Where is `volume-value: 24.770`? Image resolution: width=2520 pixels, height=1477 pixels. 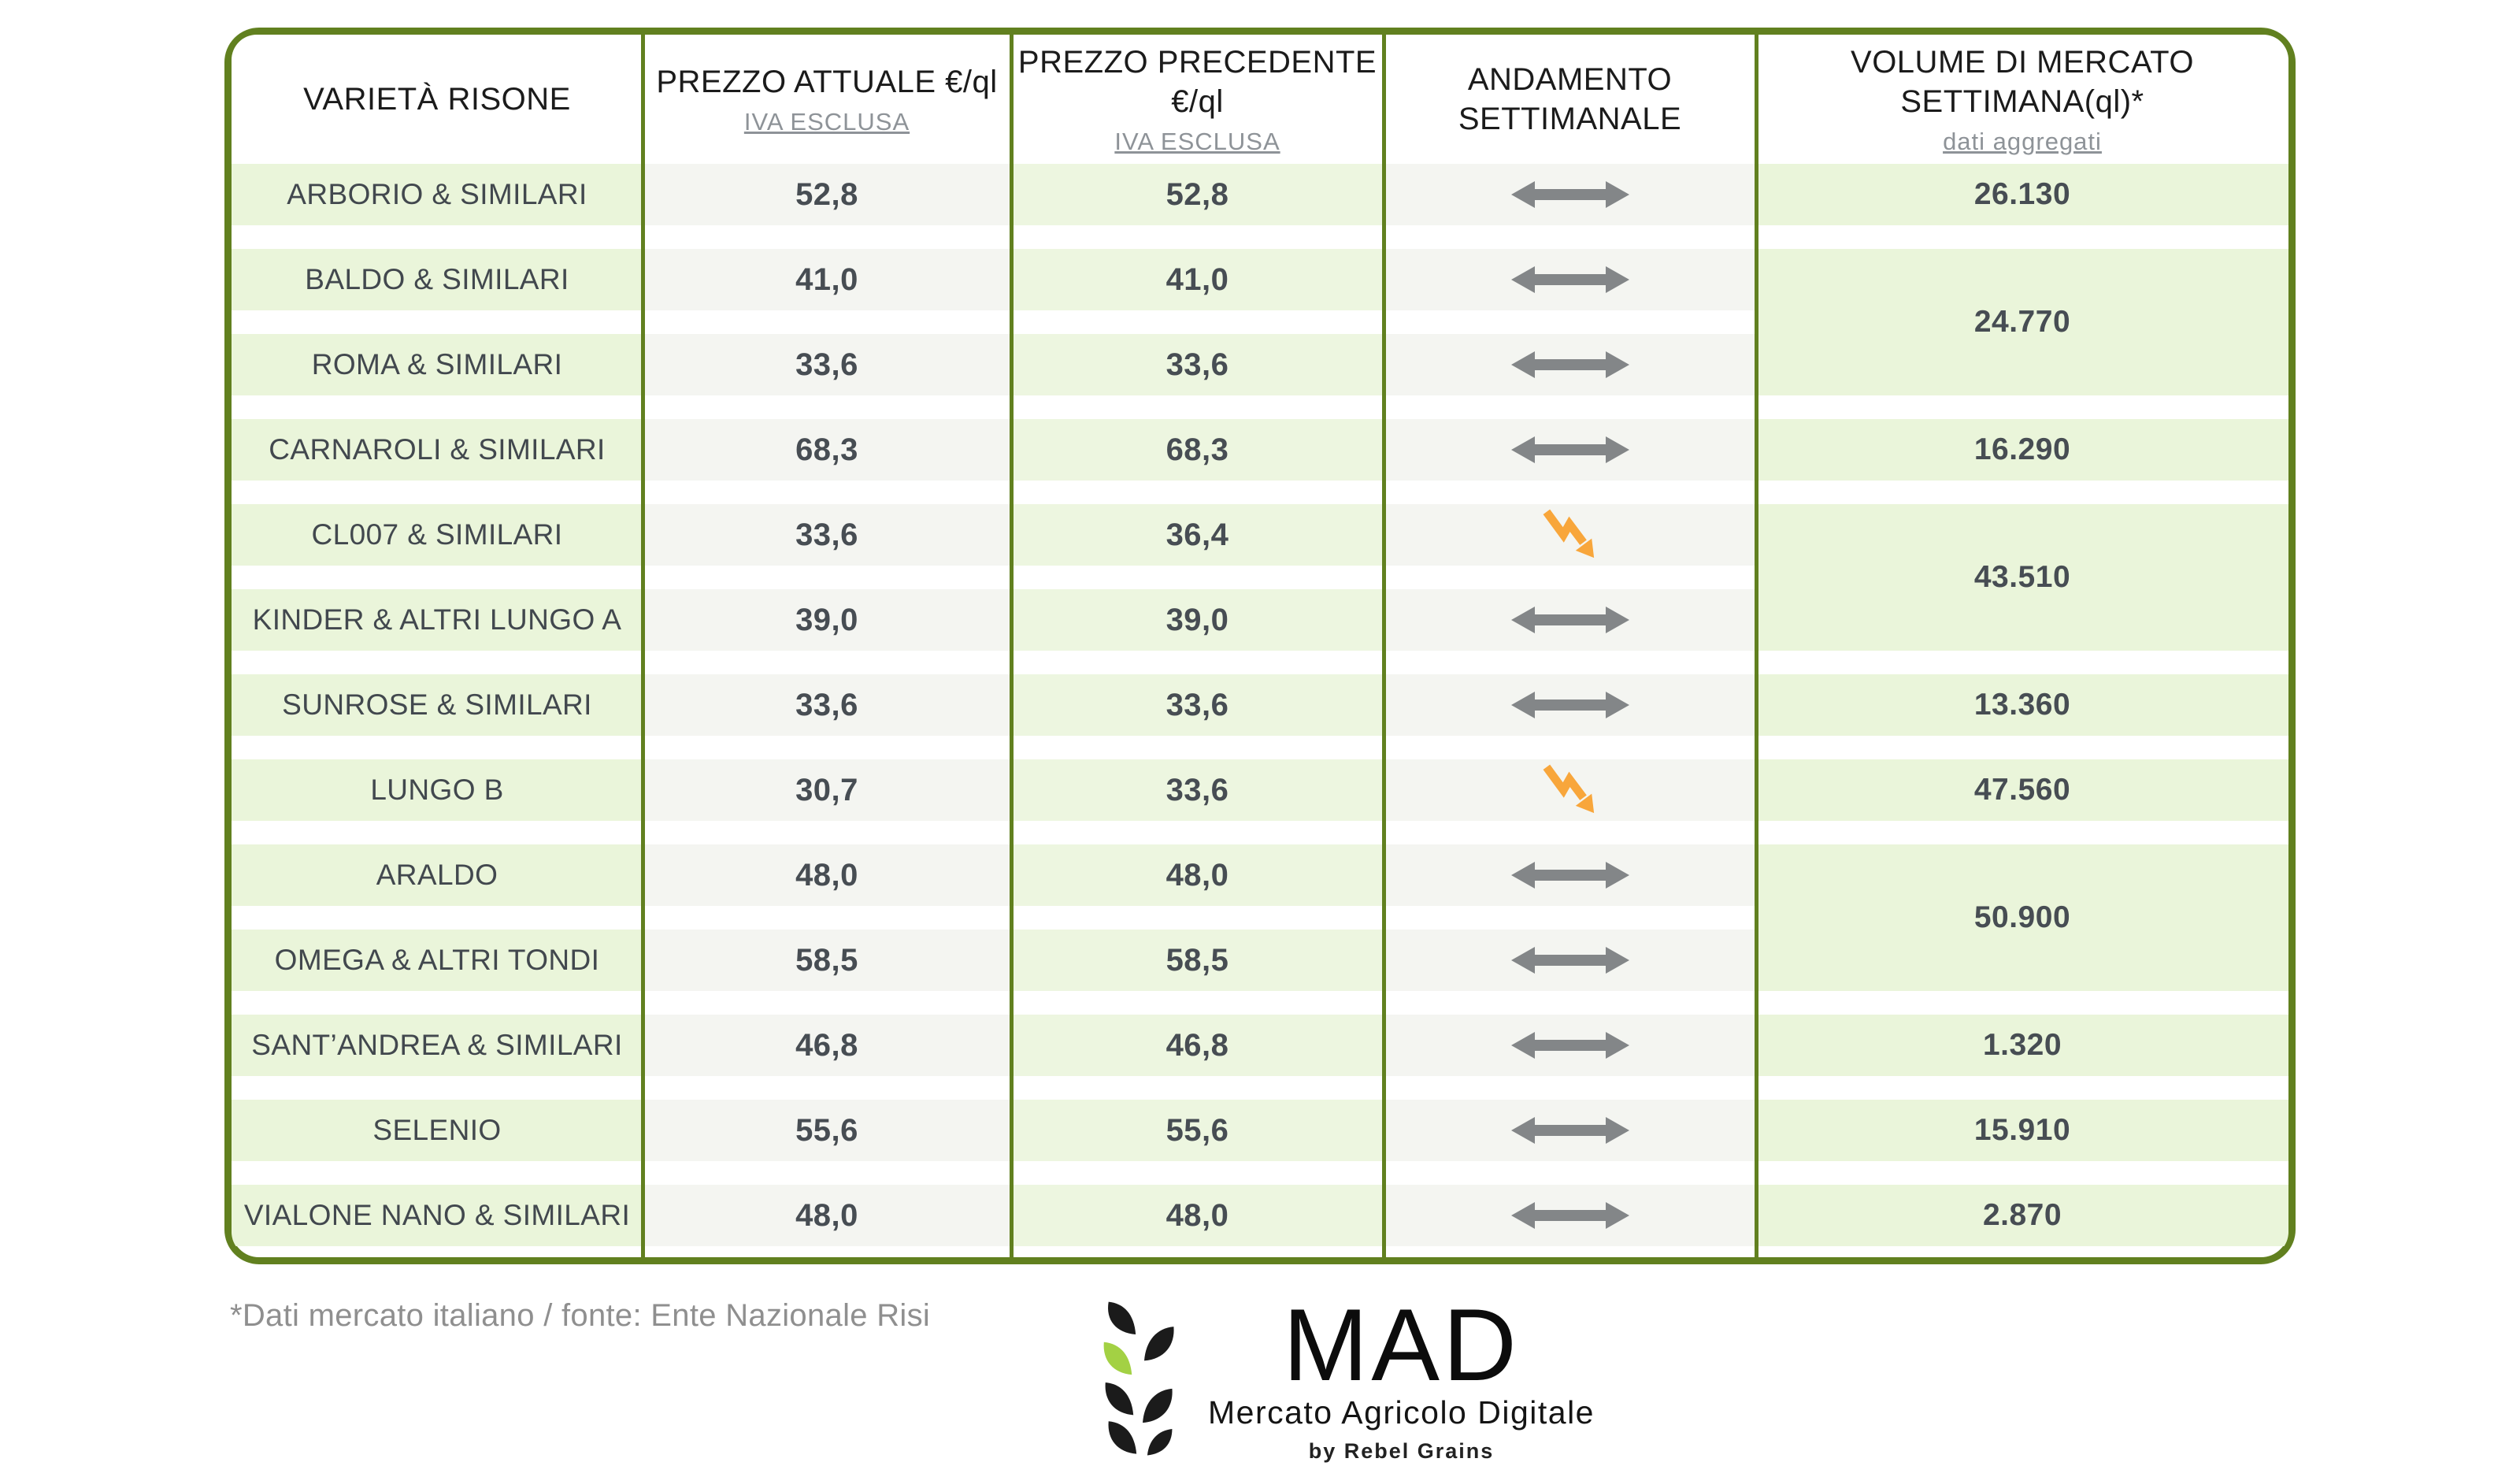 volume-value: 24.770 is located at coordinates (2022, 322).